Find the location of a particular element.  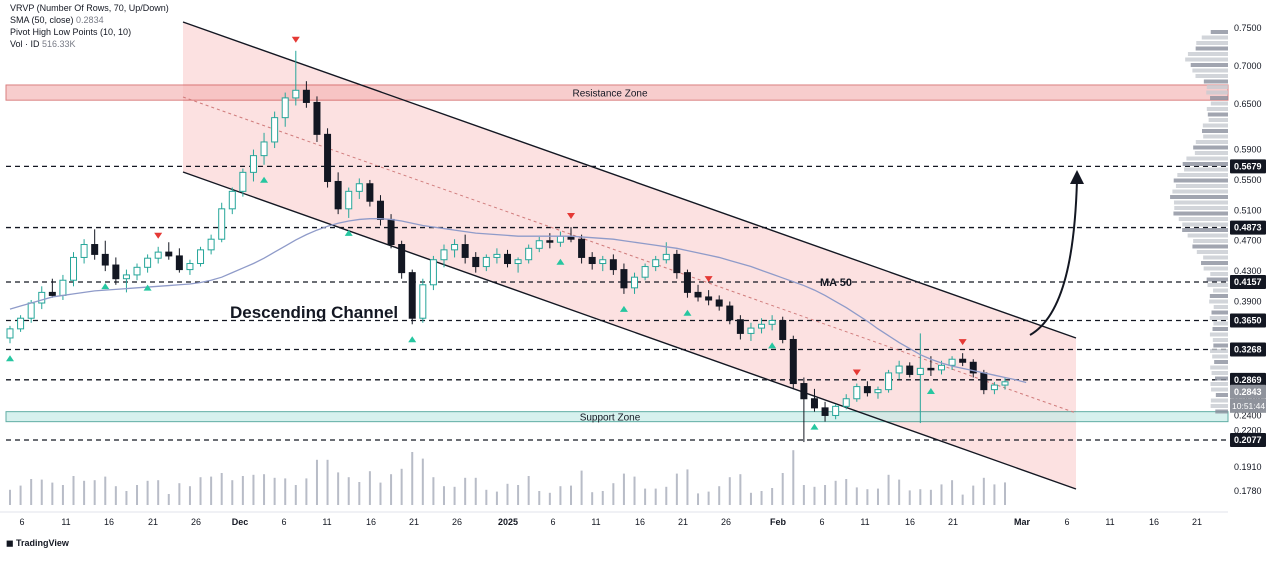

legend-volume: Vol · ID 516.33K is located at coordinates (43, 44).